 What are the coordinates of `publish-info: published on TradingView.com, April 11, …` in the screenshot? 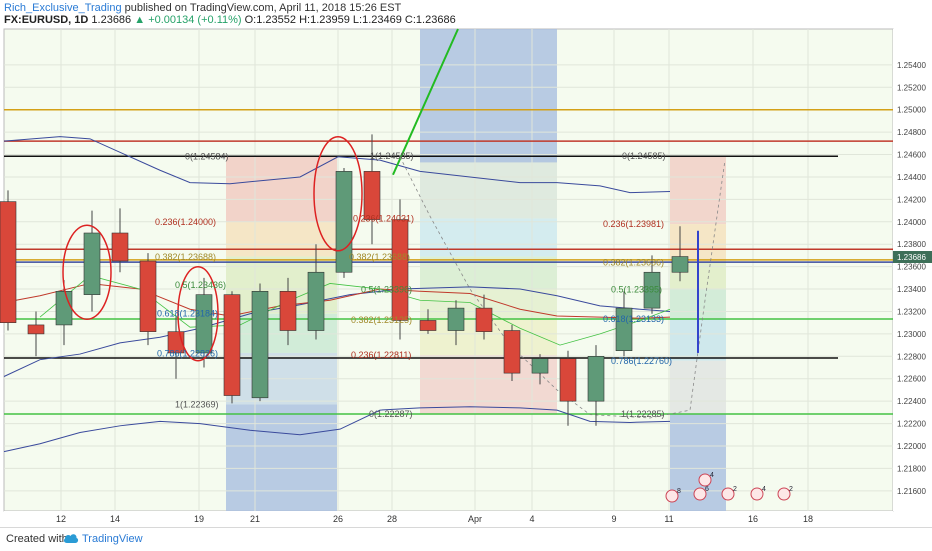 It's located at (263, 8).